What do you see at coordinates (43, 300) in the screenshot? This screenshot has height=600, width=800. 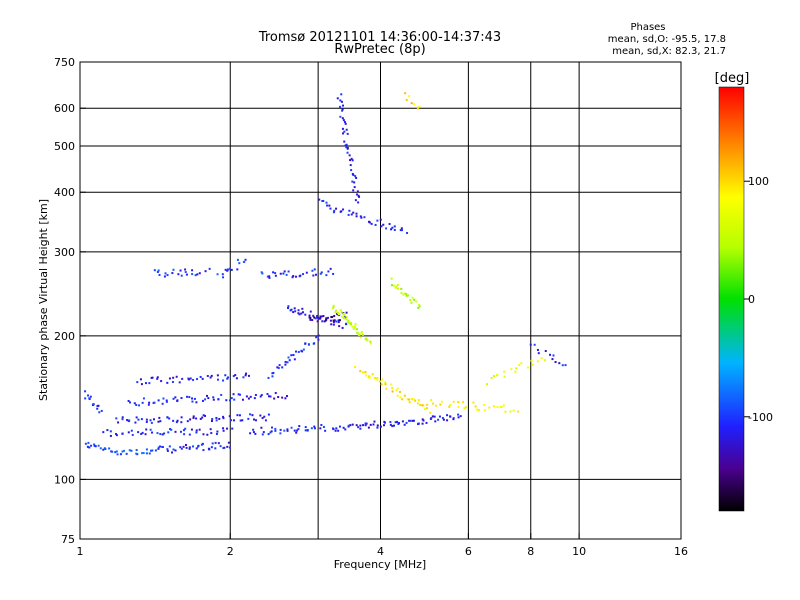 I see `y-axis-label: Stationary phase Virtual Height [km]` at bounding box center [43, 300].